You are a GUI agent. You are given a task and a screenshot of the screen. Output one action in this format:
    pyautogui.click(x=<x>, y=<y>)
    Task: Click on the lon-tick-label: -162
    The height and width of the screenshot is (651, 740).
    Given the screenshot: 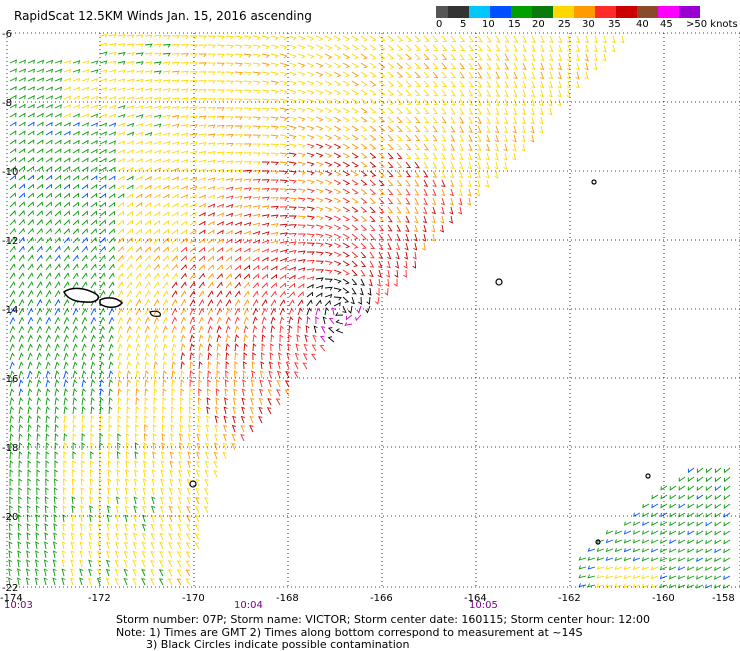 What is the action you would take?
    pyautogui.click(x=569, y=598)
    